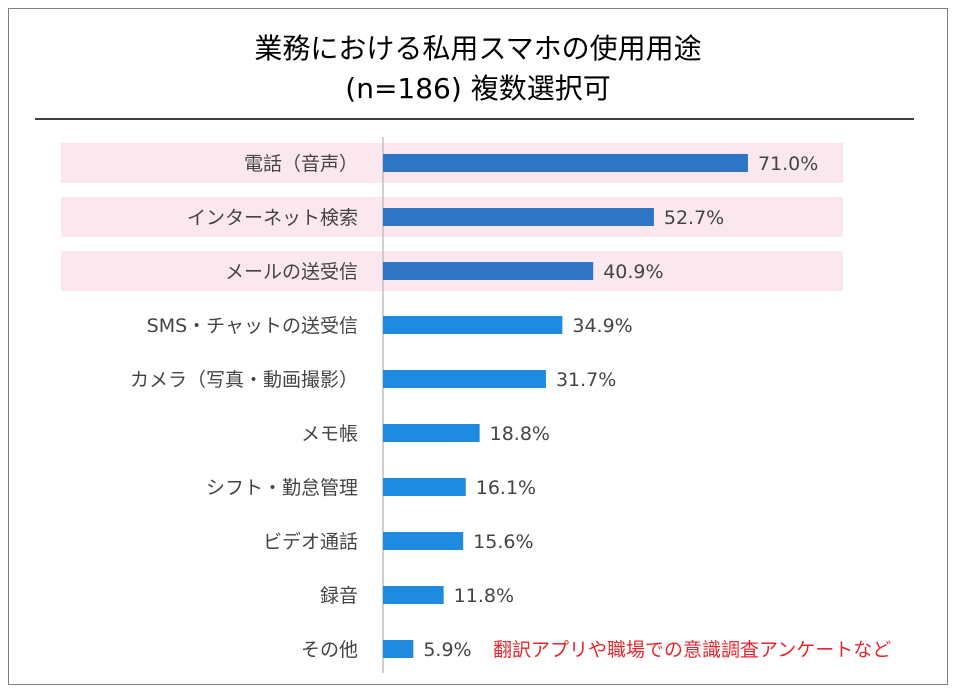 This screenshot has width=956, height=693. I want to click on value-label: 16.1%, so click(506, 488).